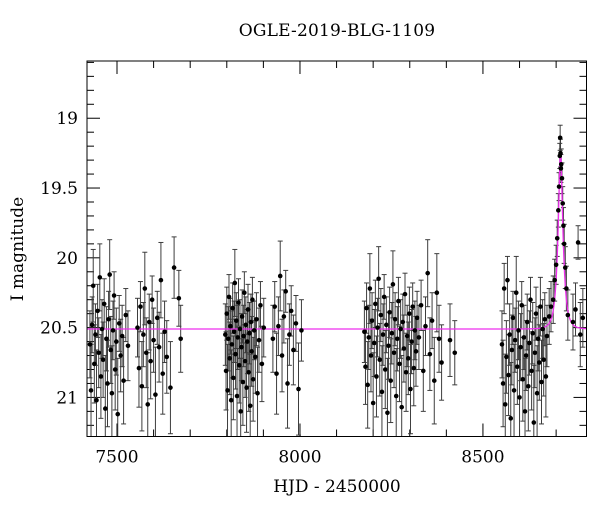  I want to click on y-tick-label: 21, so click(67, 398).